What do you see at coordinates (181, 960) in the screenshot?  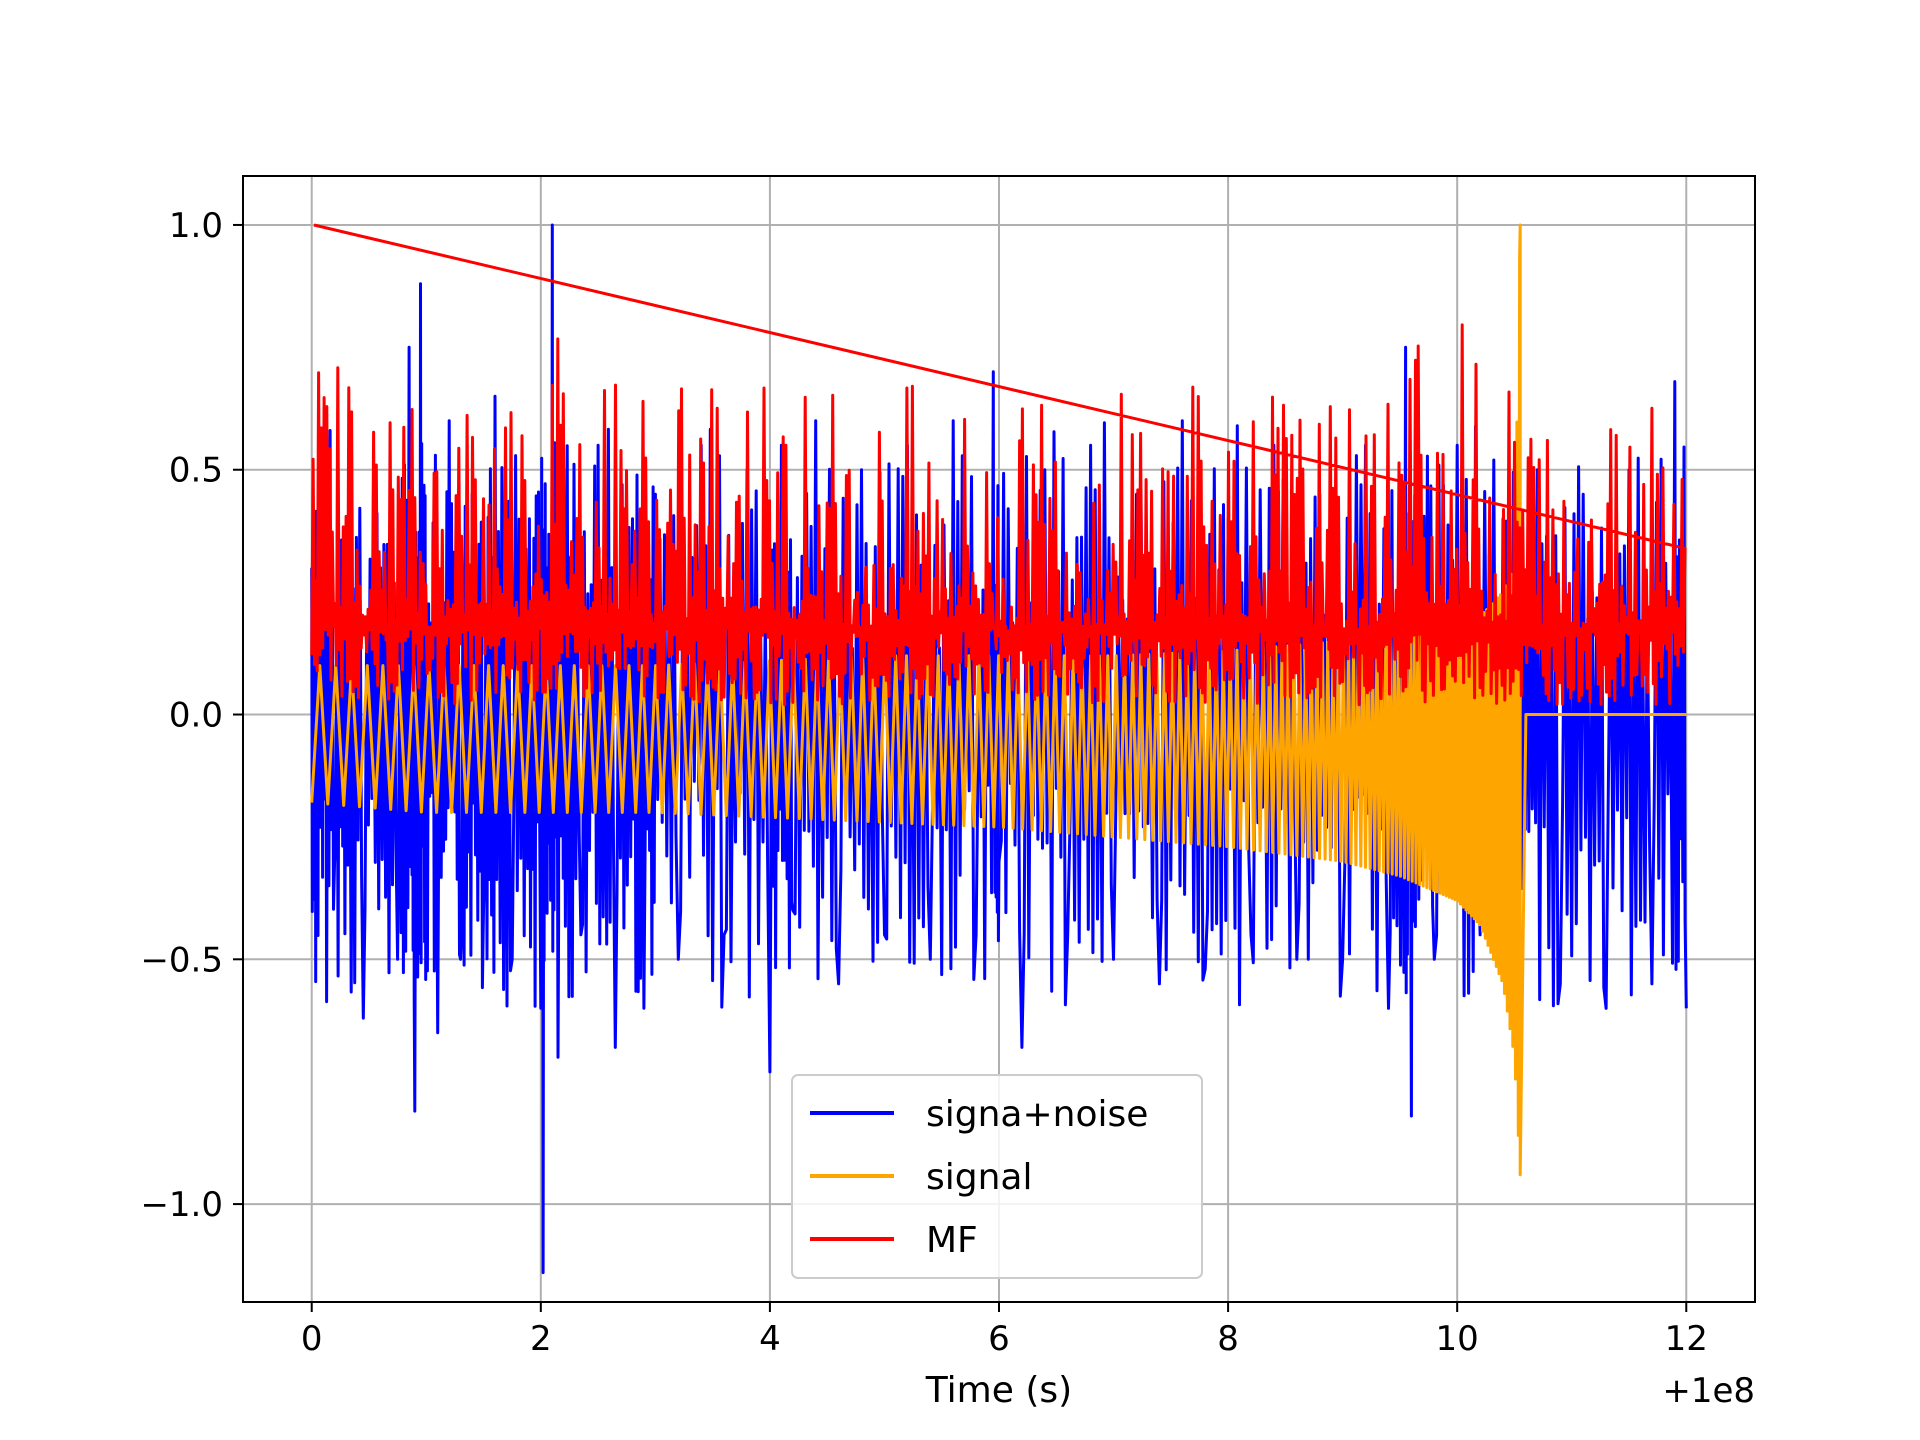 I see `y-tick-label-3: −0.5` at bounding box center [181, 960].